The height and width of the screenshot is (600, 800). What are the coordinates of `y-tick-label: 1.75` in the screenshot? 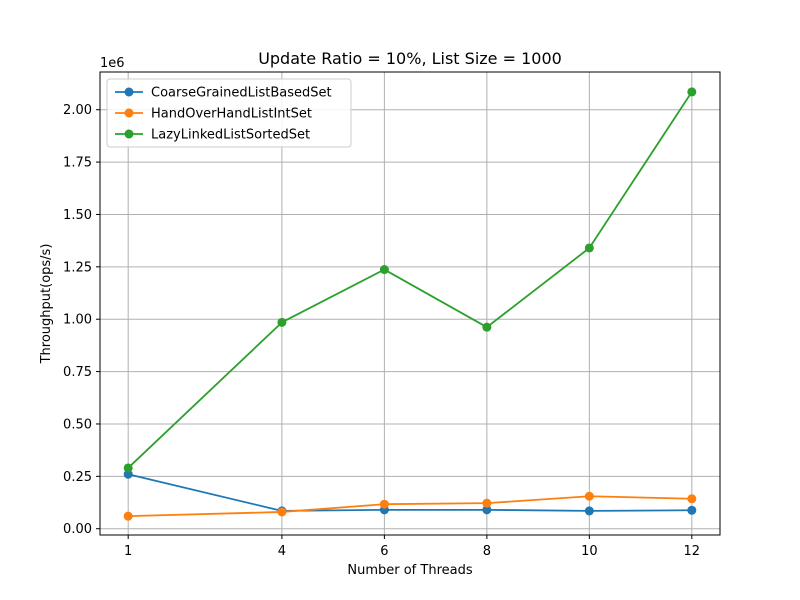 It's located at (77, 163).